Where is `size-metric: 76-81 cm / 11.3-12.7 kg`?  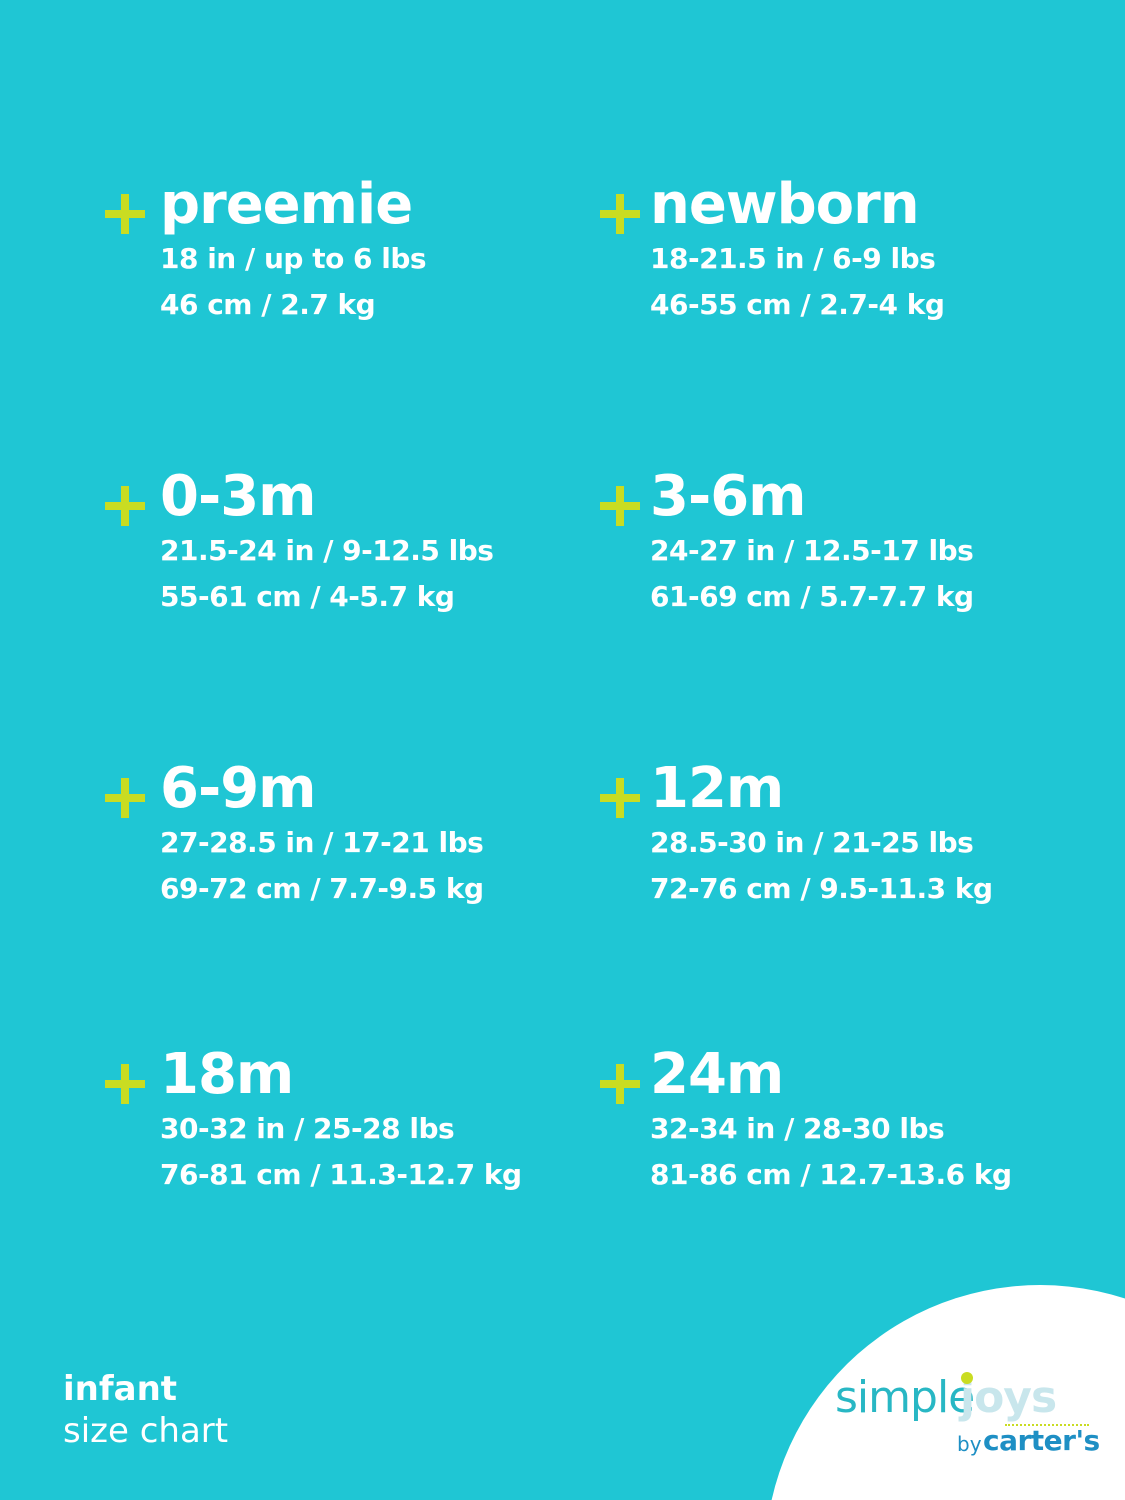 size-metric: 76-81 cm / 11.3-12.7 kg is located at coordinates (341, 1174).